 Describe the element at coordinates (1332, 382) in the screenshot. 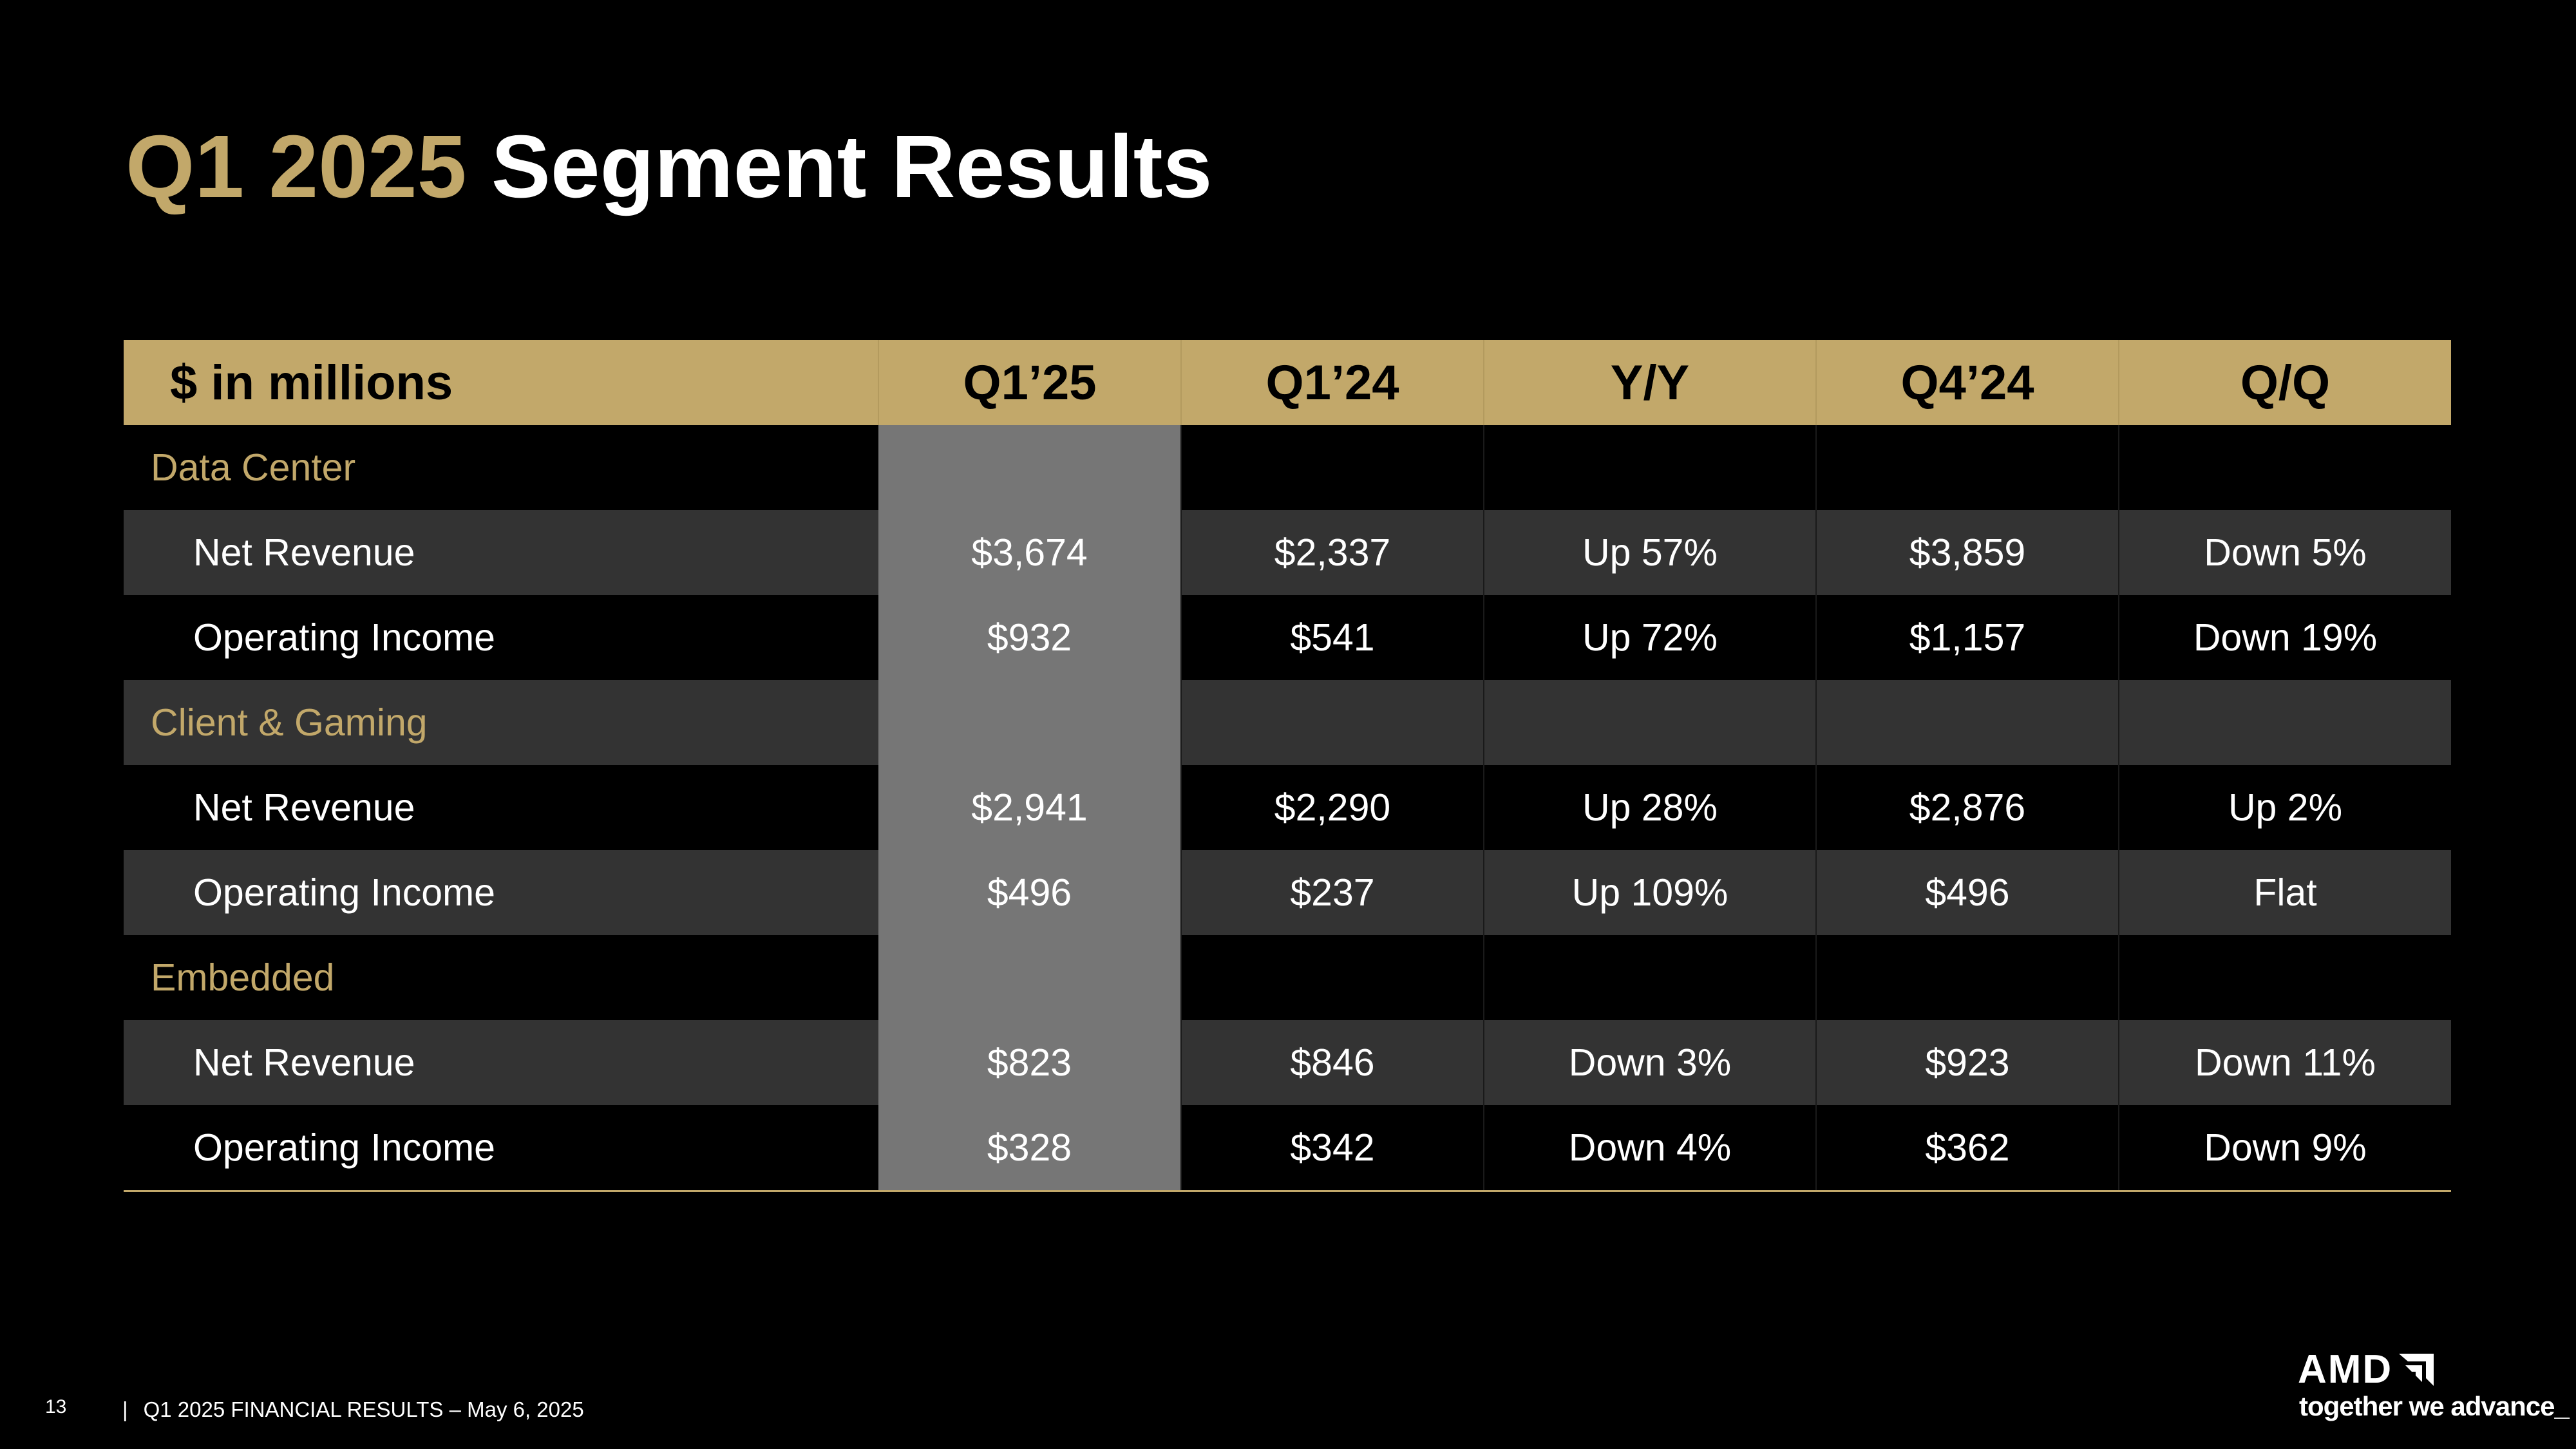

I see `header-q1-24: Q1’24` at that location.